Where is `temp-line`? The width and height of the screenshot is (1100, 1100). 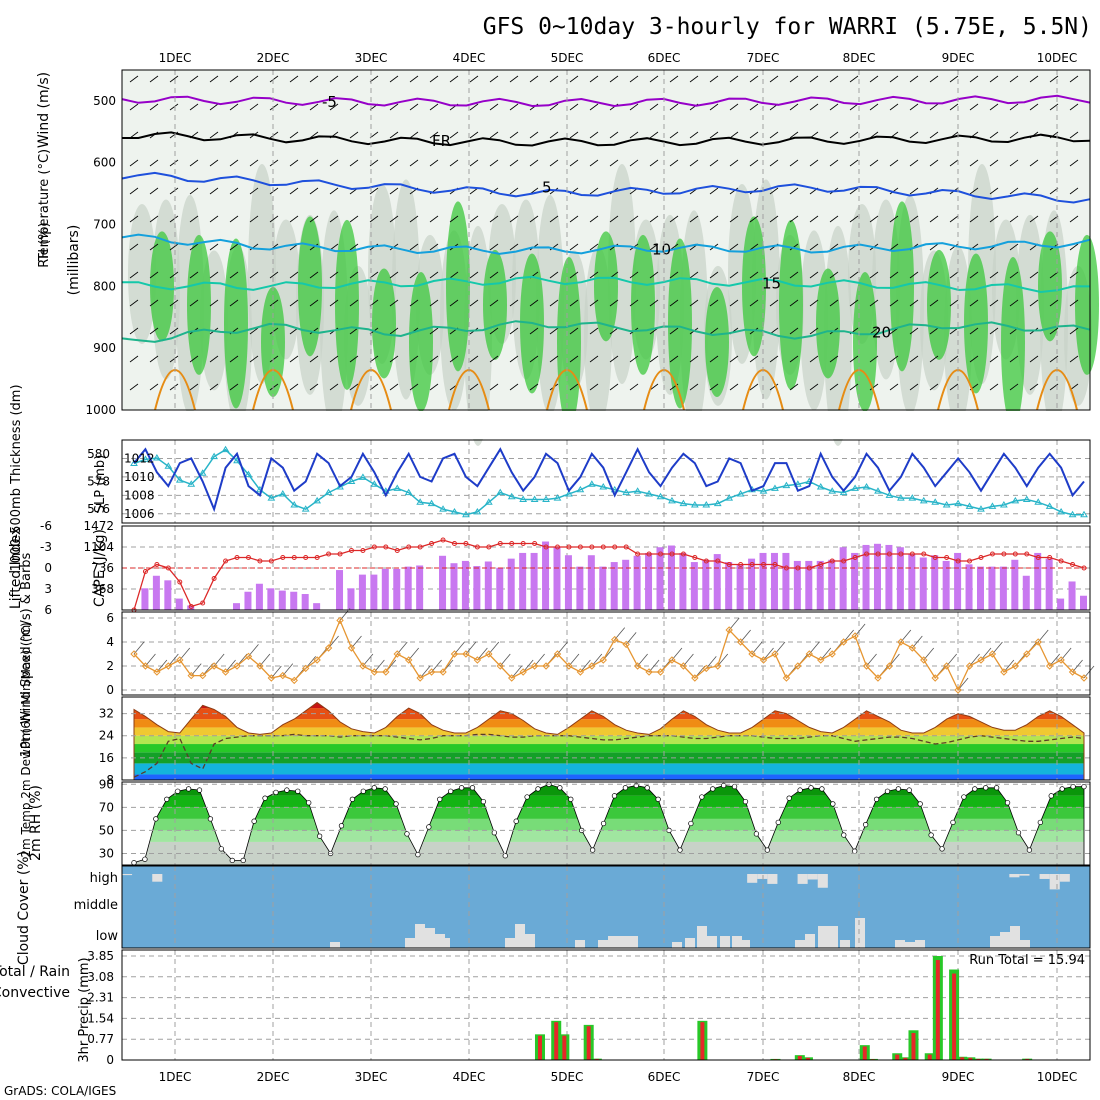
temp-line is located at coordinates (609, 740).